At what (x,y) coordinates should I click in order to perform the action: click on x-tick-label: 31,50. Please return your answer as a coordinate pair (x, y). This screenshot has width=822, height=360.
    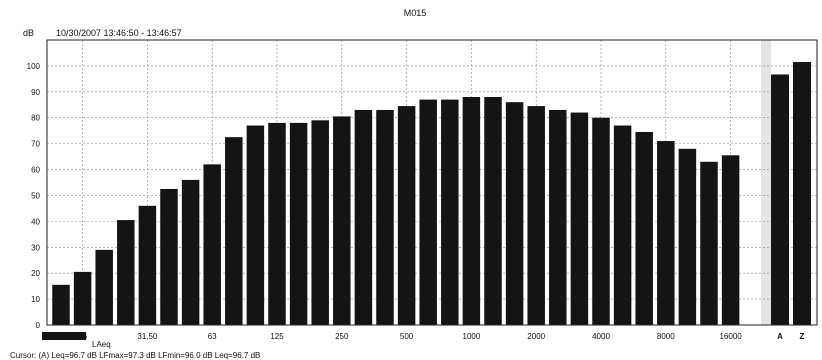
    Looking at the image, I should click on (147, 336).